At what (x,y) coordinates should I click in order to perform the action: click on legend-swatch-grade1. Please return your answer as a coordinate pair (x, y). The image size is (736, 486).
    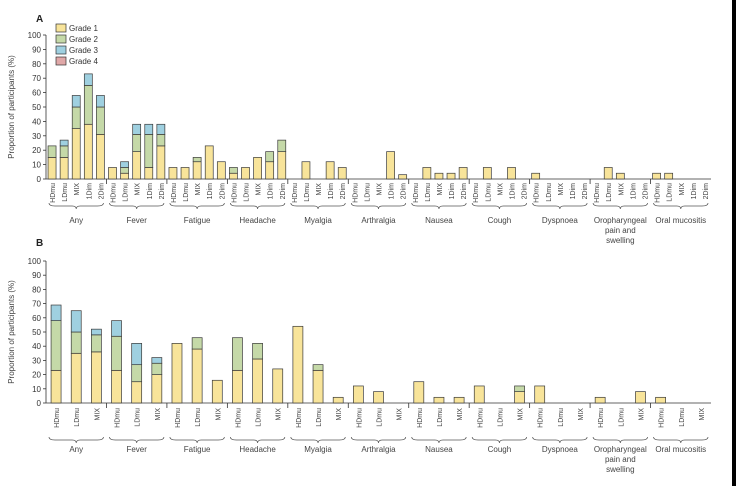
    Looking at the image, I should click on (61, 28).